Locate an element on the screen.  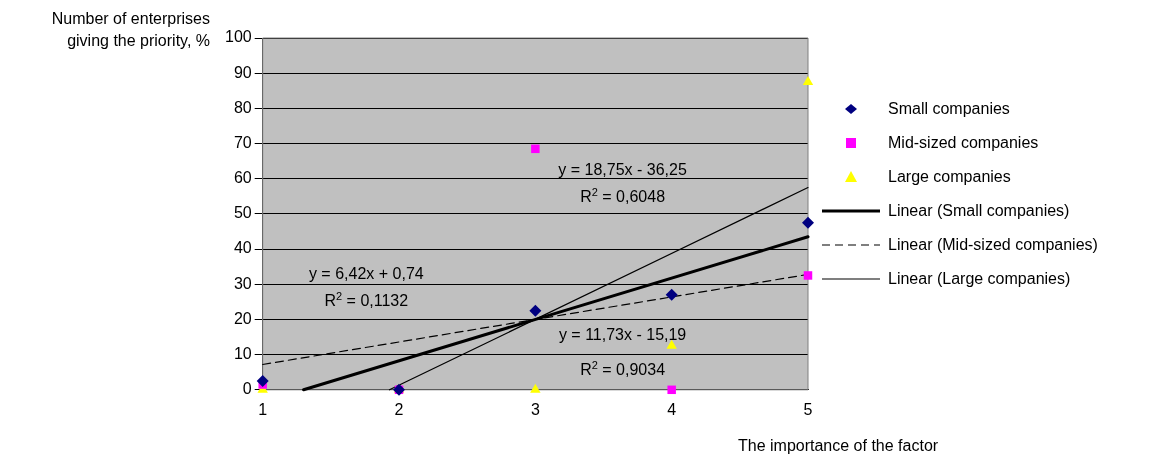
y-tick-label: 0 is located at coordinates (247, 389).